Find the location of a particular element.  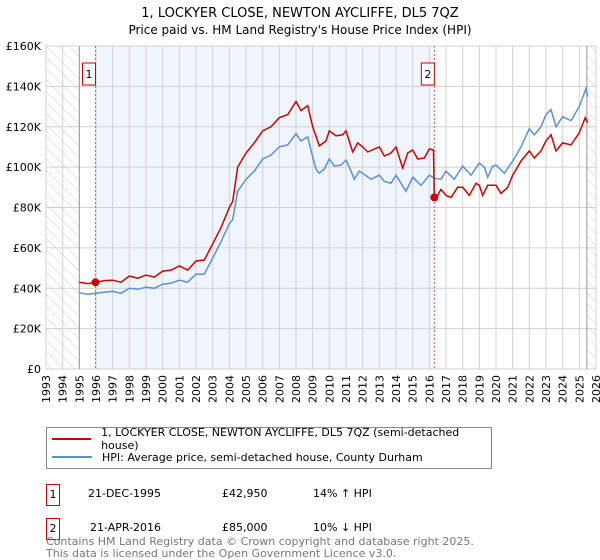

y-tick-label: £160K is located at coordinates (24, 46).